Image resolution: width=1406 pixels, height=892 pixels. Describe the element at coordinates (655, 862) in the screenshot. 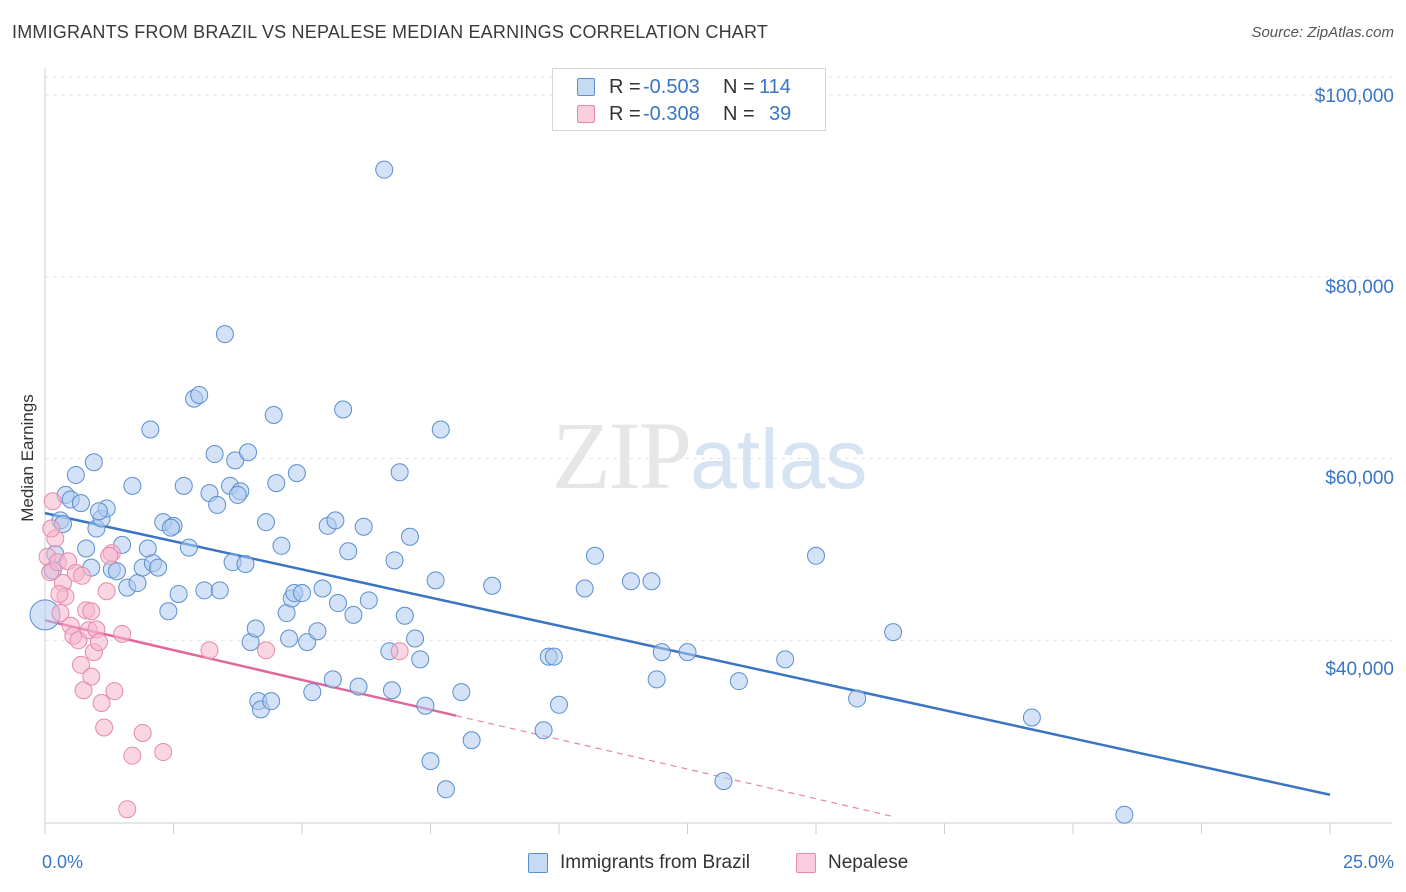

I see `legend-label: Immigrants from Brazil` at that location.